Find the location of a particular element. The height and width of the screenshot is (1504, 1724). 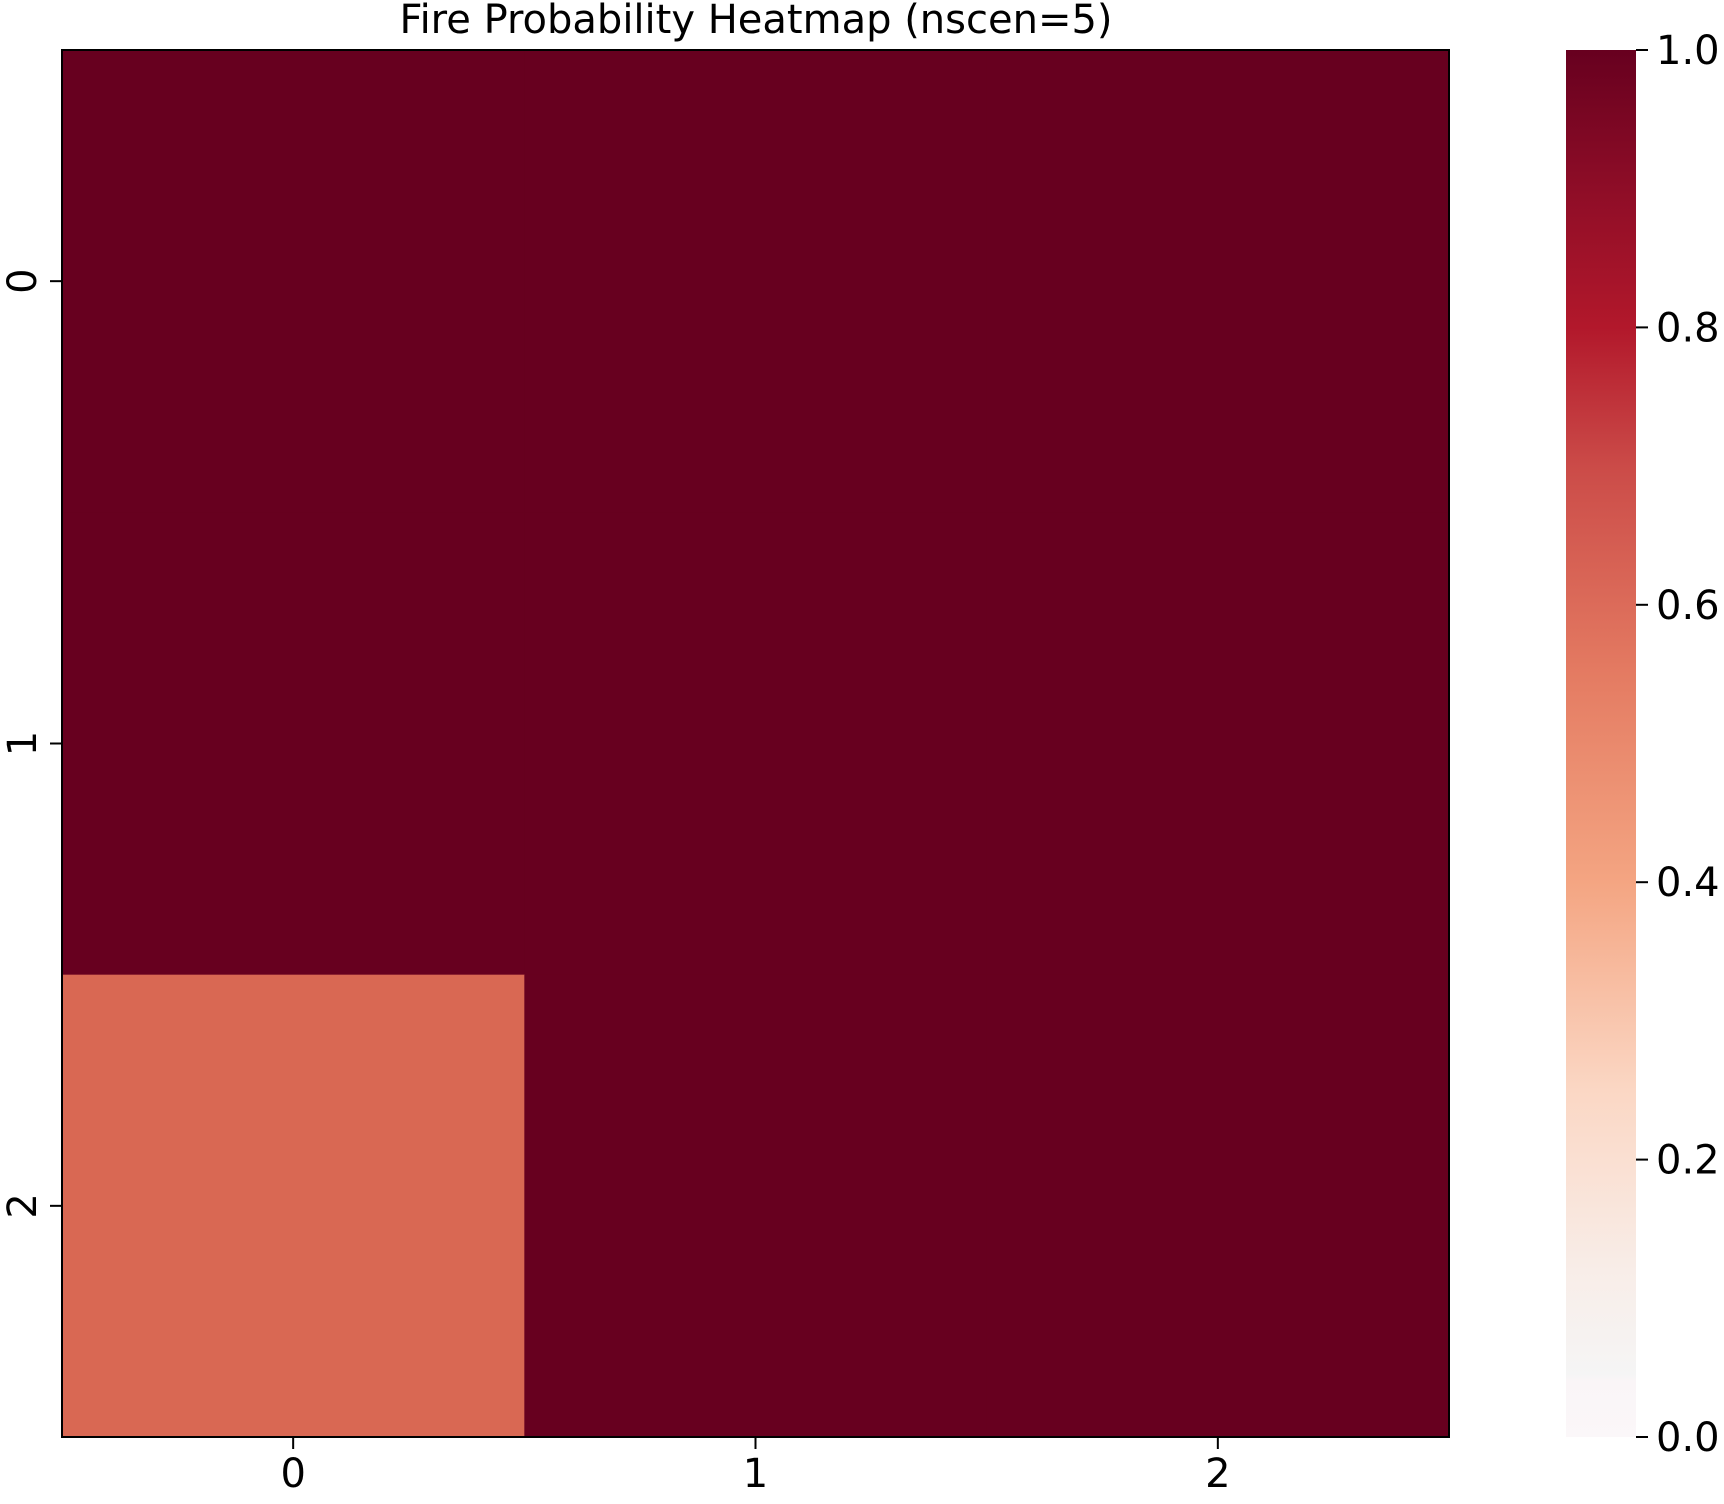

heatmap-cell-r1-c1 is located at coordinates (756, 744).